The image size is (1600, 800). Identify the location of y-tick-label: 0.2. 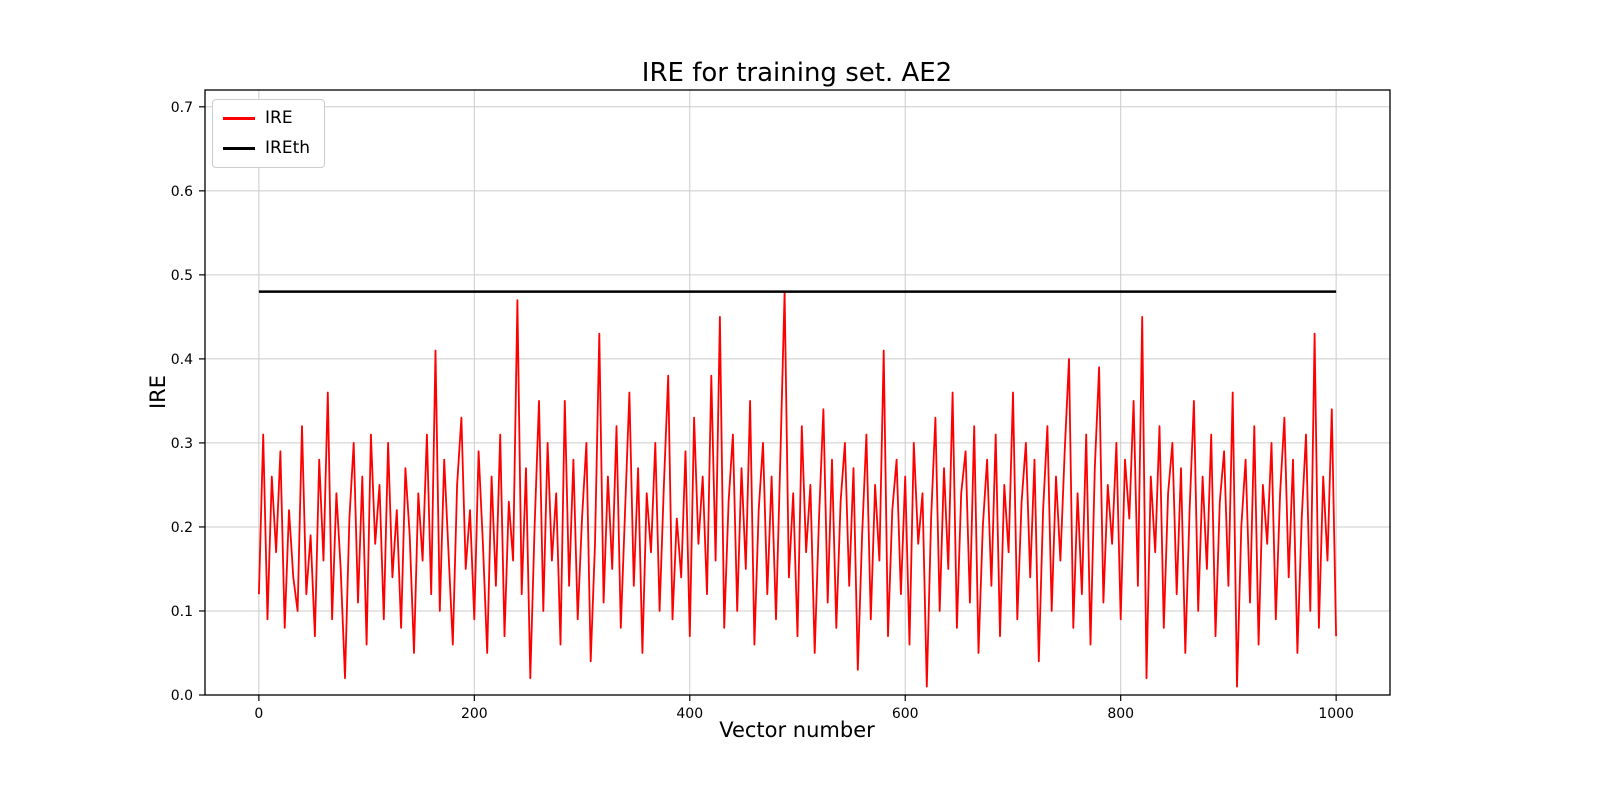
(182, 528).